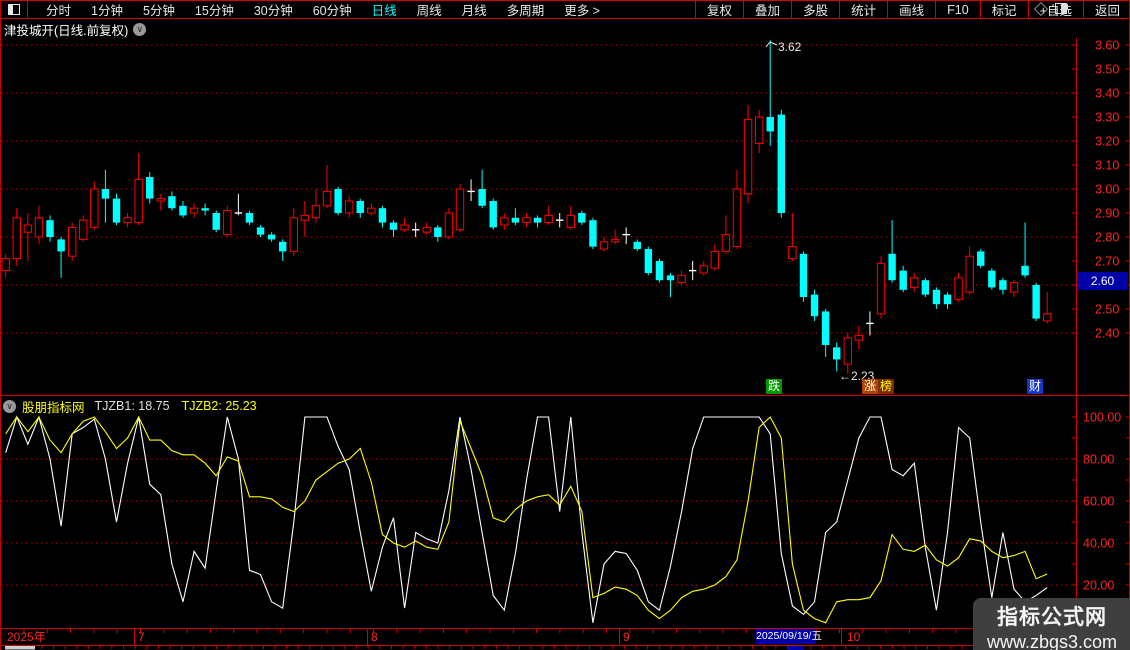 Image resolution: width=1130 pixels, height=650 pixels. I want to click on watermark-url: www.zbgs3.com, so click(1052, 641).